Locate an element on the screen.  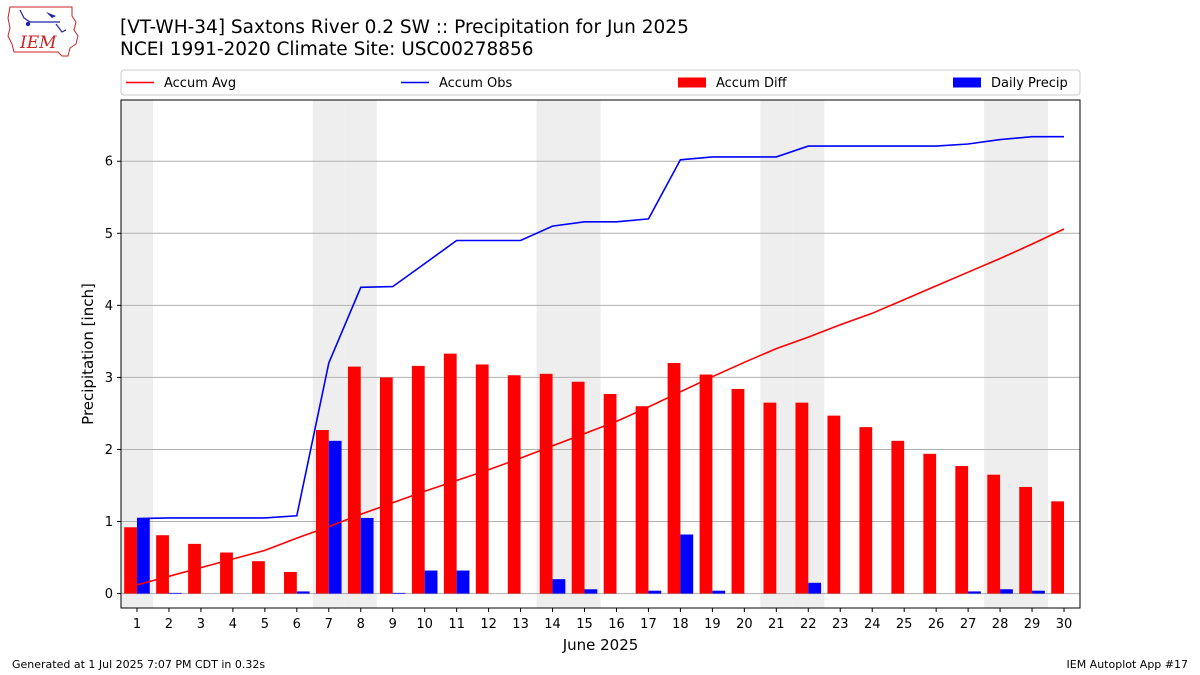
app-credit: IEM Autoplot App #17 is located at coordinates (1127, 664).